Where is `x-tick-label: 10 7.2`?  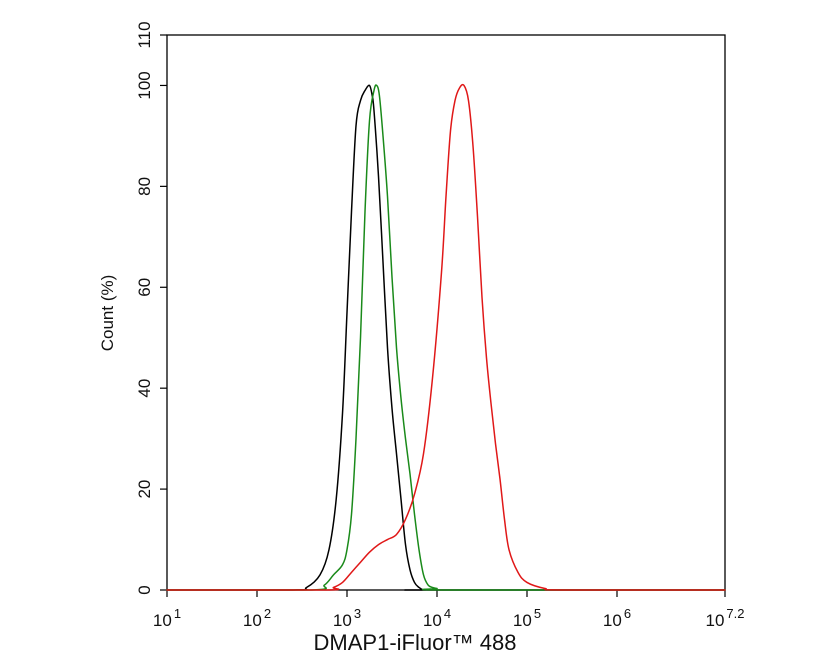
x-tick-label: 10 7.2 is located at coordinates (725, 618).